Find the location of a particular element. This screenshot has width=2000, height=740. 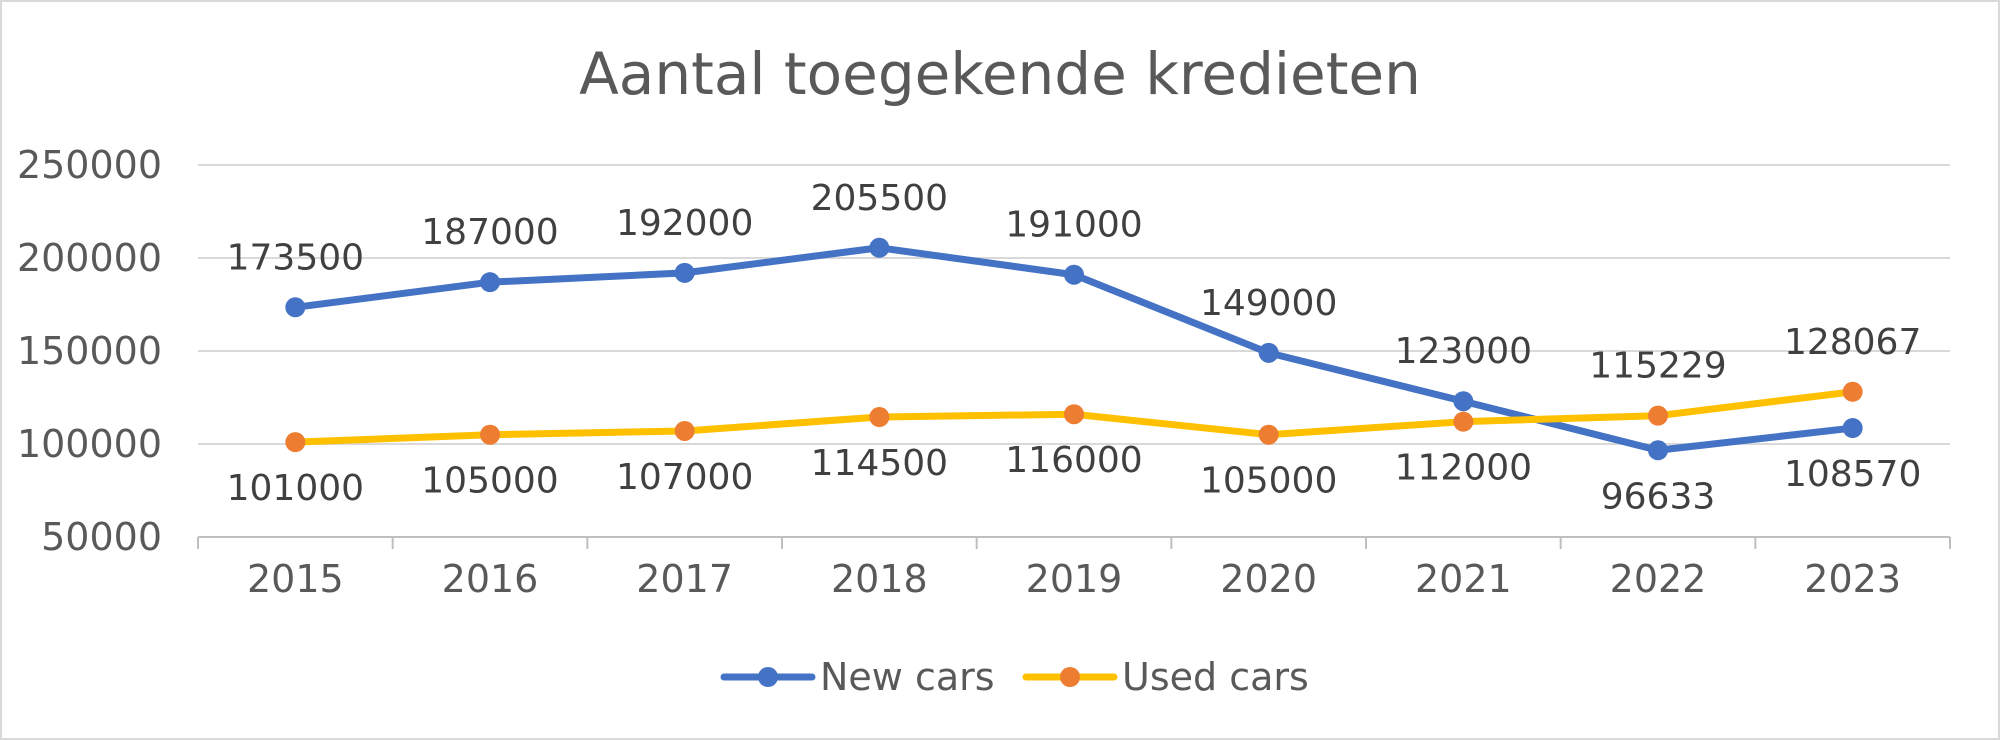

x-tick-label: 2017 is located at coordinates (684, 579).